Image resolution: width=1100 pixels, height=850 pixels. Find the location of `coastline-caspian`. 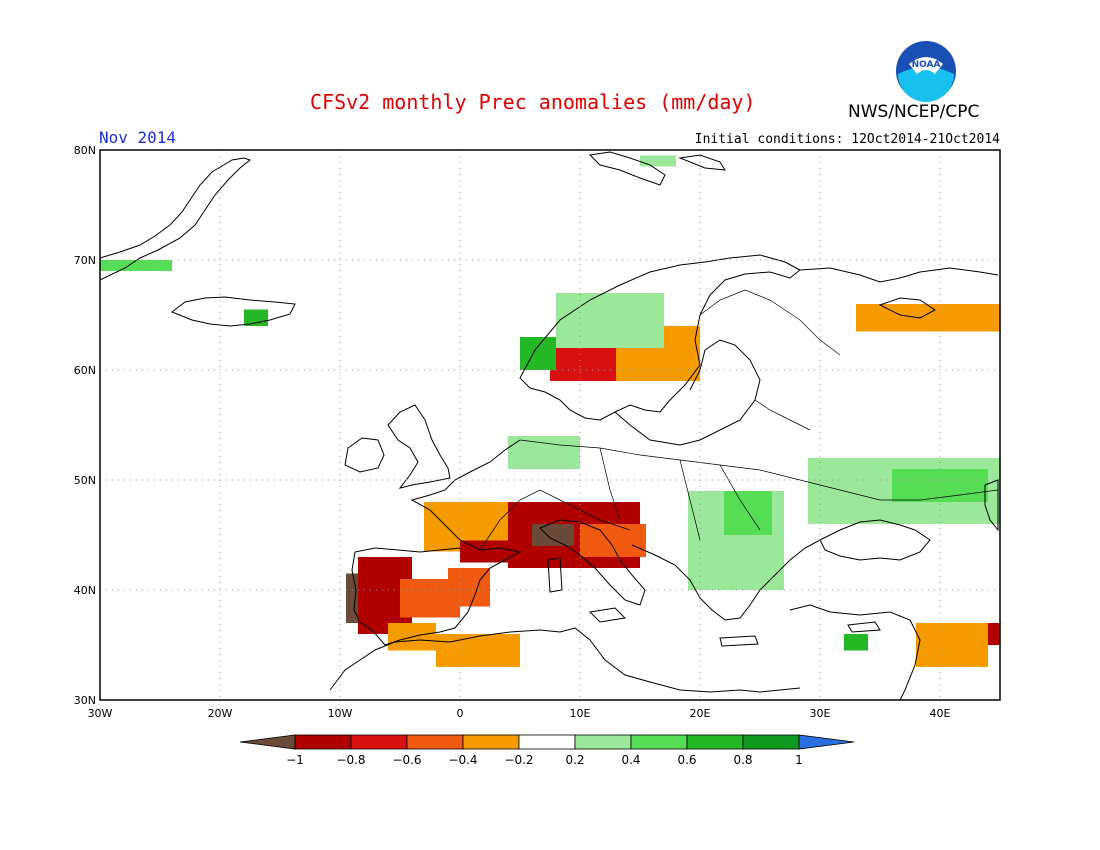

coastline-caspian is located at coordinates (991, 505).